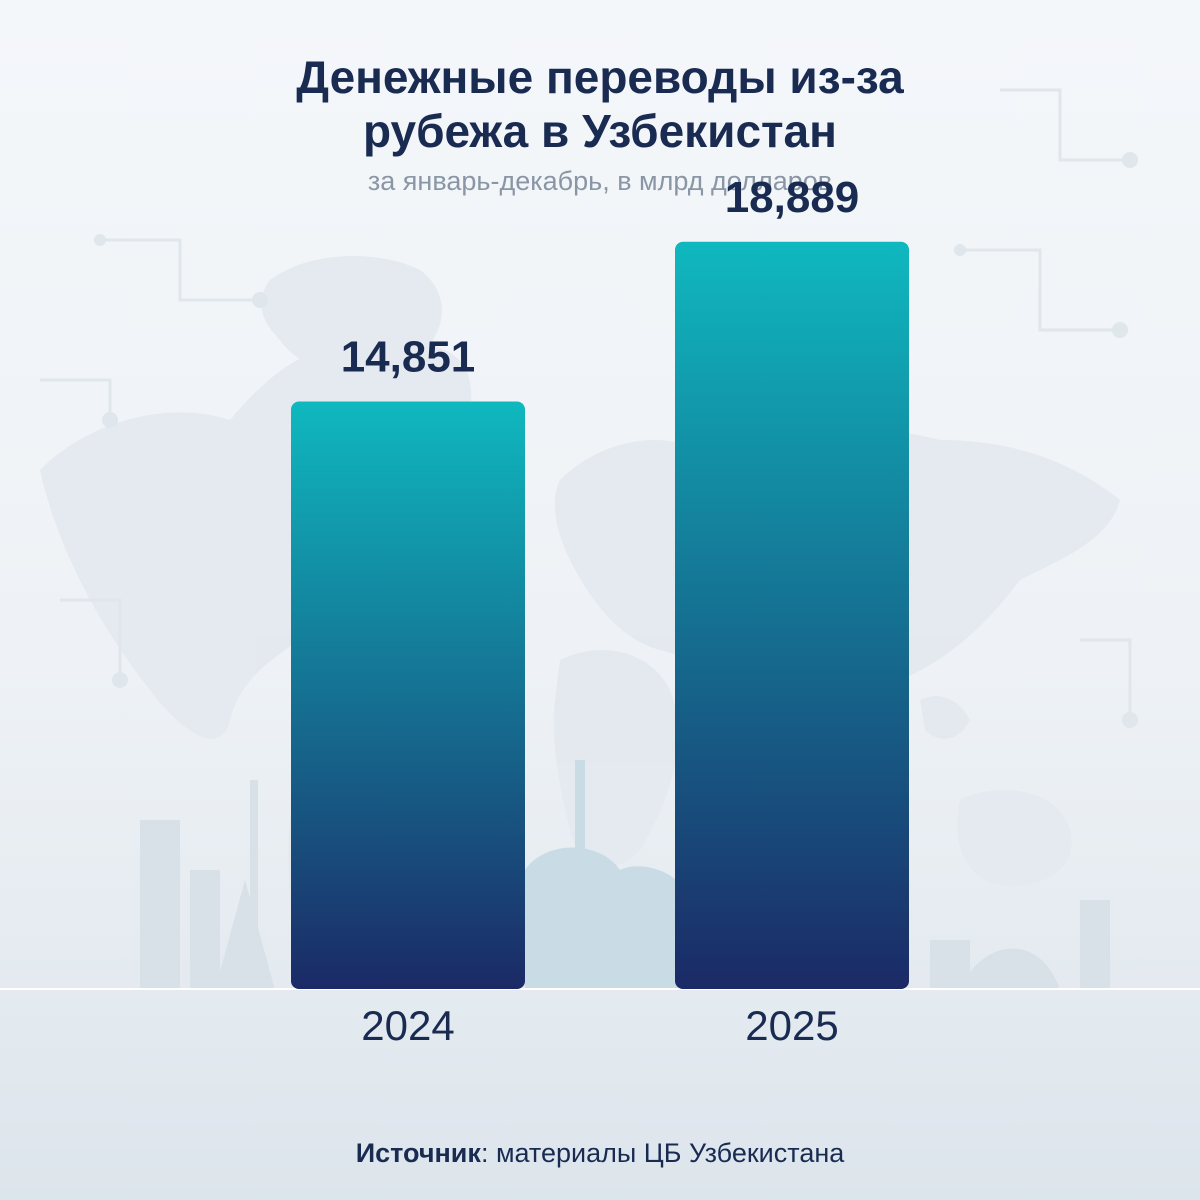 The image size is (1200, 1200). What do you see at coordinates (792, 197) in the screenshot?
I see `data-label-2025: 18,889` at bounding box center [792, 197].